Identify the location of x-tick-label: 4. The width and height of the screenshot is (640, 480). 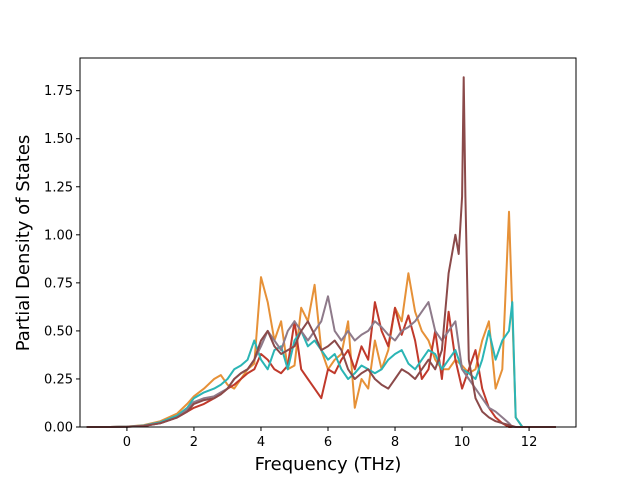
(261, 442).